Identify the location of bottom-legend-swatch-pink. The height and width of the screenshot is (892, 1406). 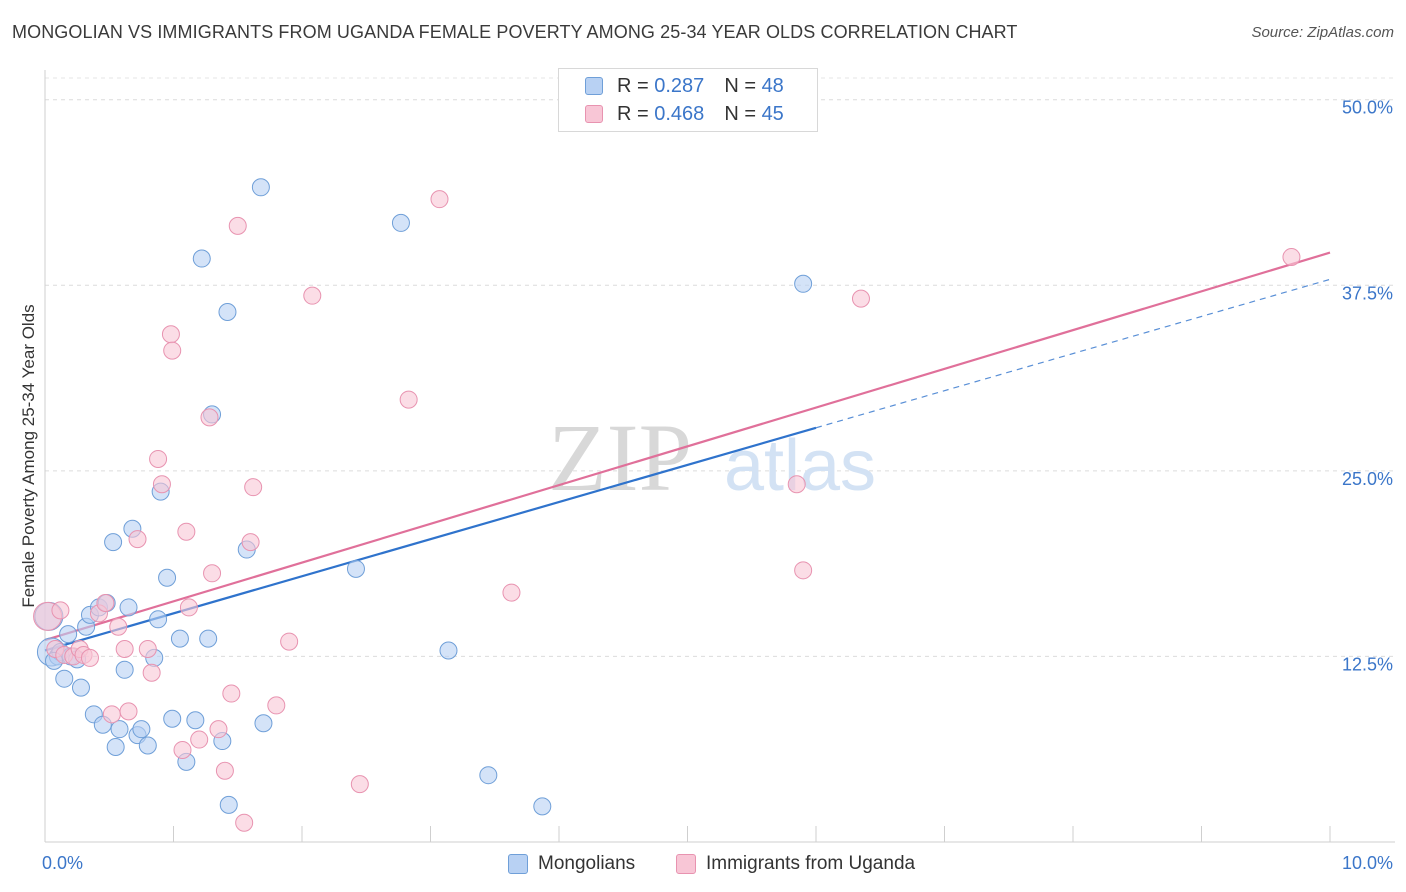
(686, 864).